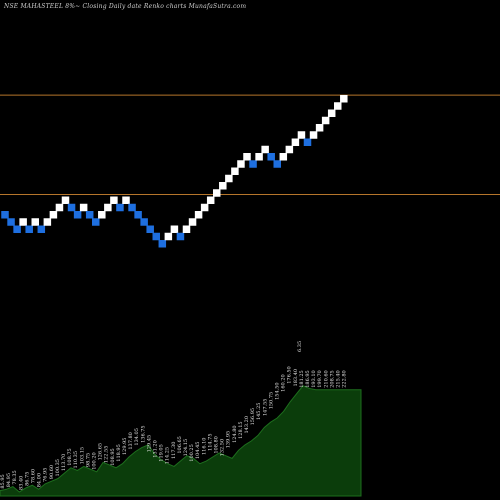 The image size is (500, 500). What do you see at coordinates (247, 425) in the screenshot?
I see `volume-label: 143.20` at bounding box center [247, 425].